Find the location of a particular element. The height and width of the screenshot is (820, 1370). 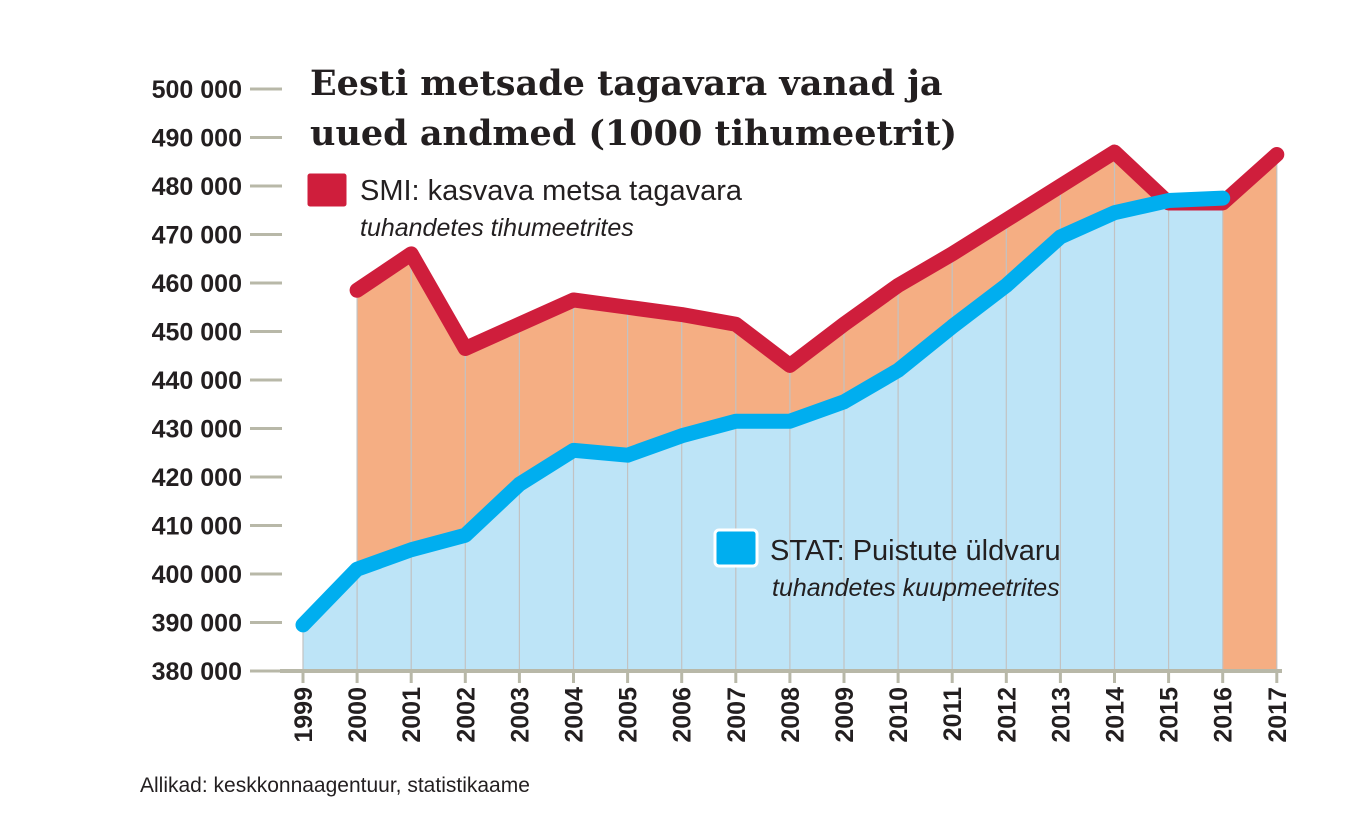

x-tick-label-2017: 2017 is located at coordinates (1278, 715).